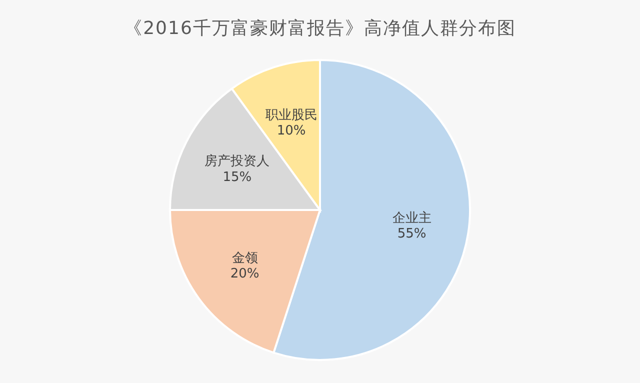 The height and width of the screenshot is (383, 640). Describe the element at coordinates (291, 131) in the screenshot. I see `data-label: 10%` at that location.